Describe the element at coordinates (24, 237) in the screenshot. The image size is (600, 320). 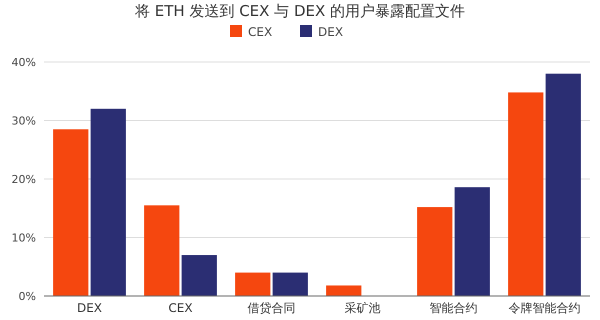
I see `y-tick-label: 10%` at that location.